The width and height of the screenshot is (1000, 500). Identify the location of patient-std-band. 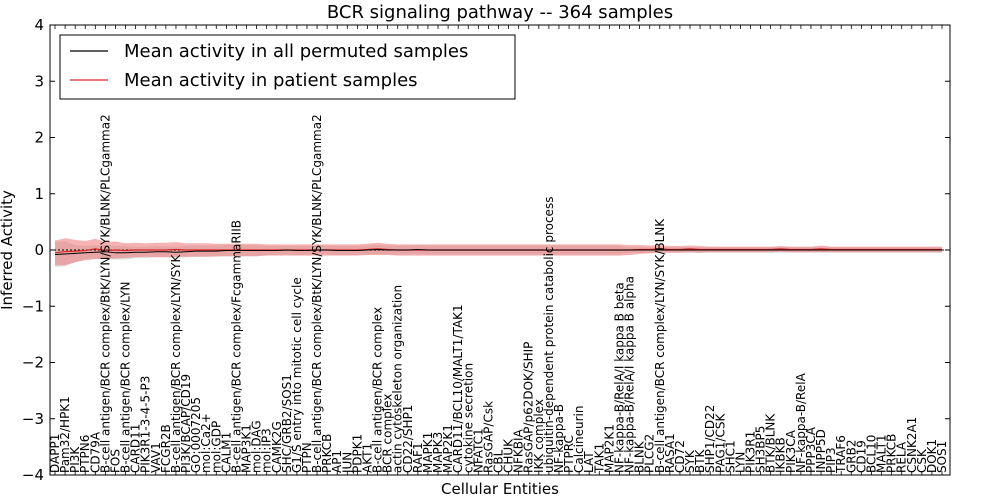
(498, 252).